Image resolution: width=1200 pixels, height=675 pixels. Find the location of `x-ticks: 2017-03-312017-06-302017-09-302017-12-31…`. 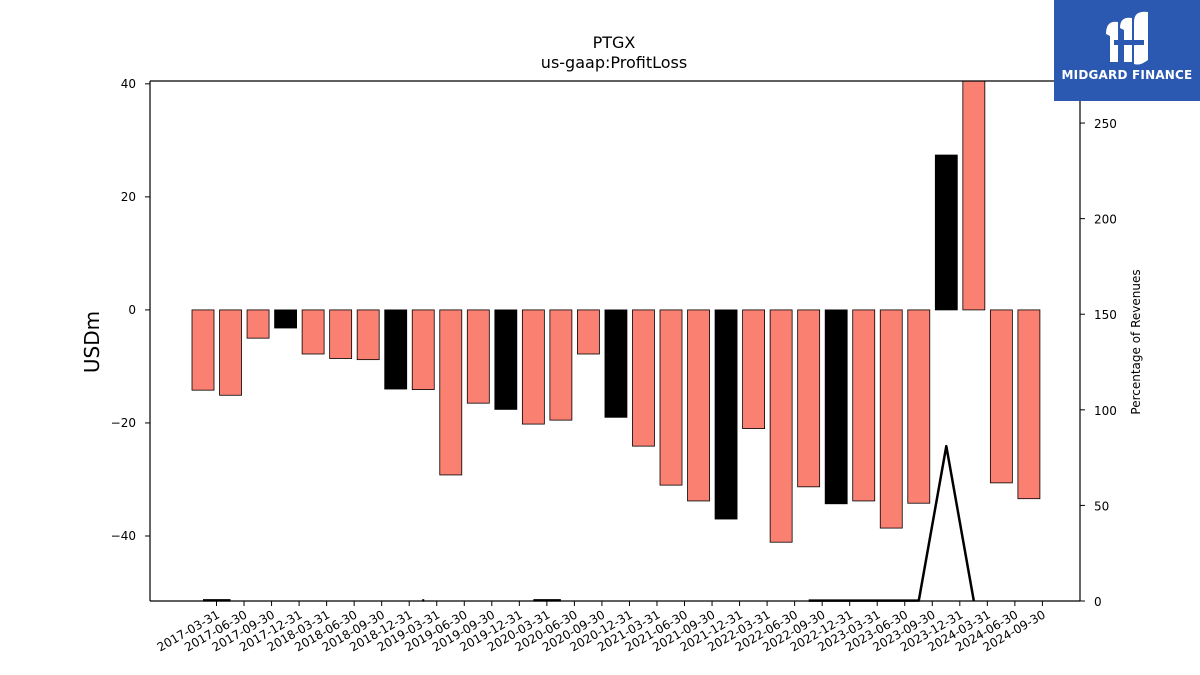

x-ticks: 2017-03-312017-06-302017-09-302017-12-31… is located at coordinates (601, 627).